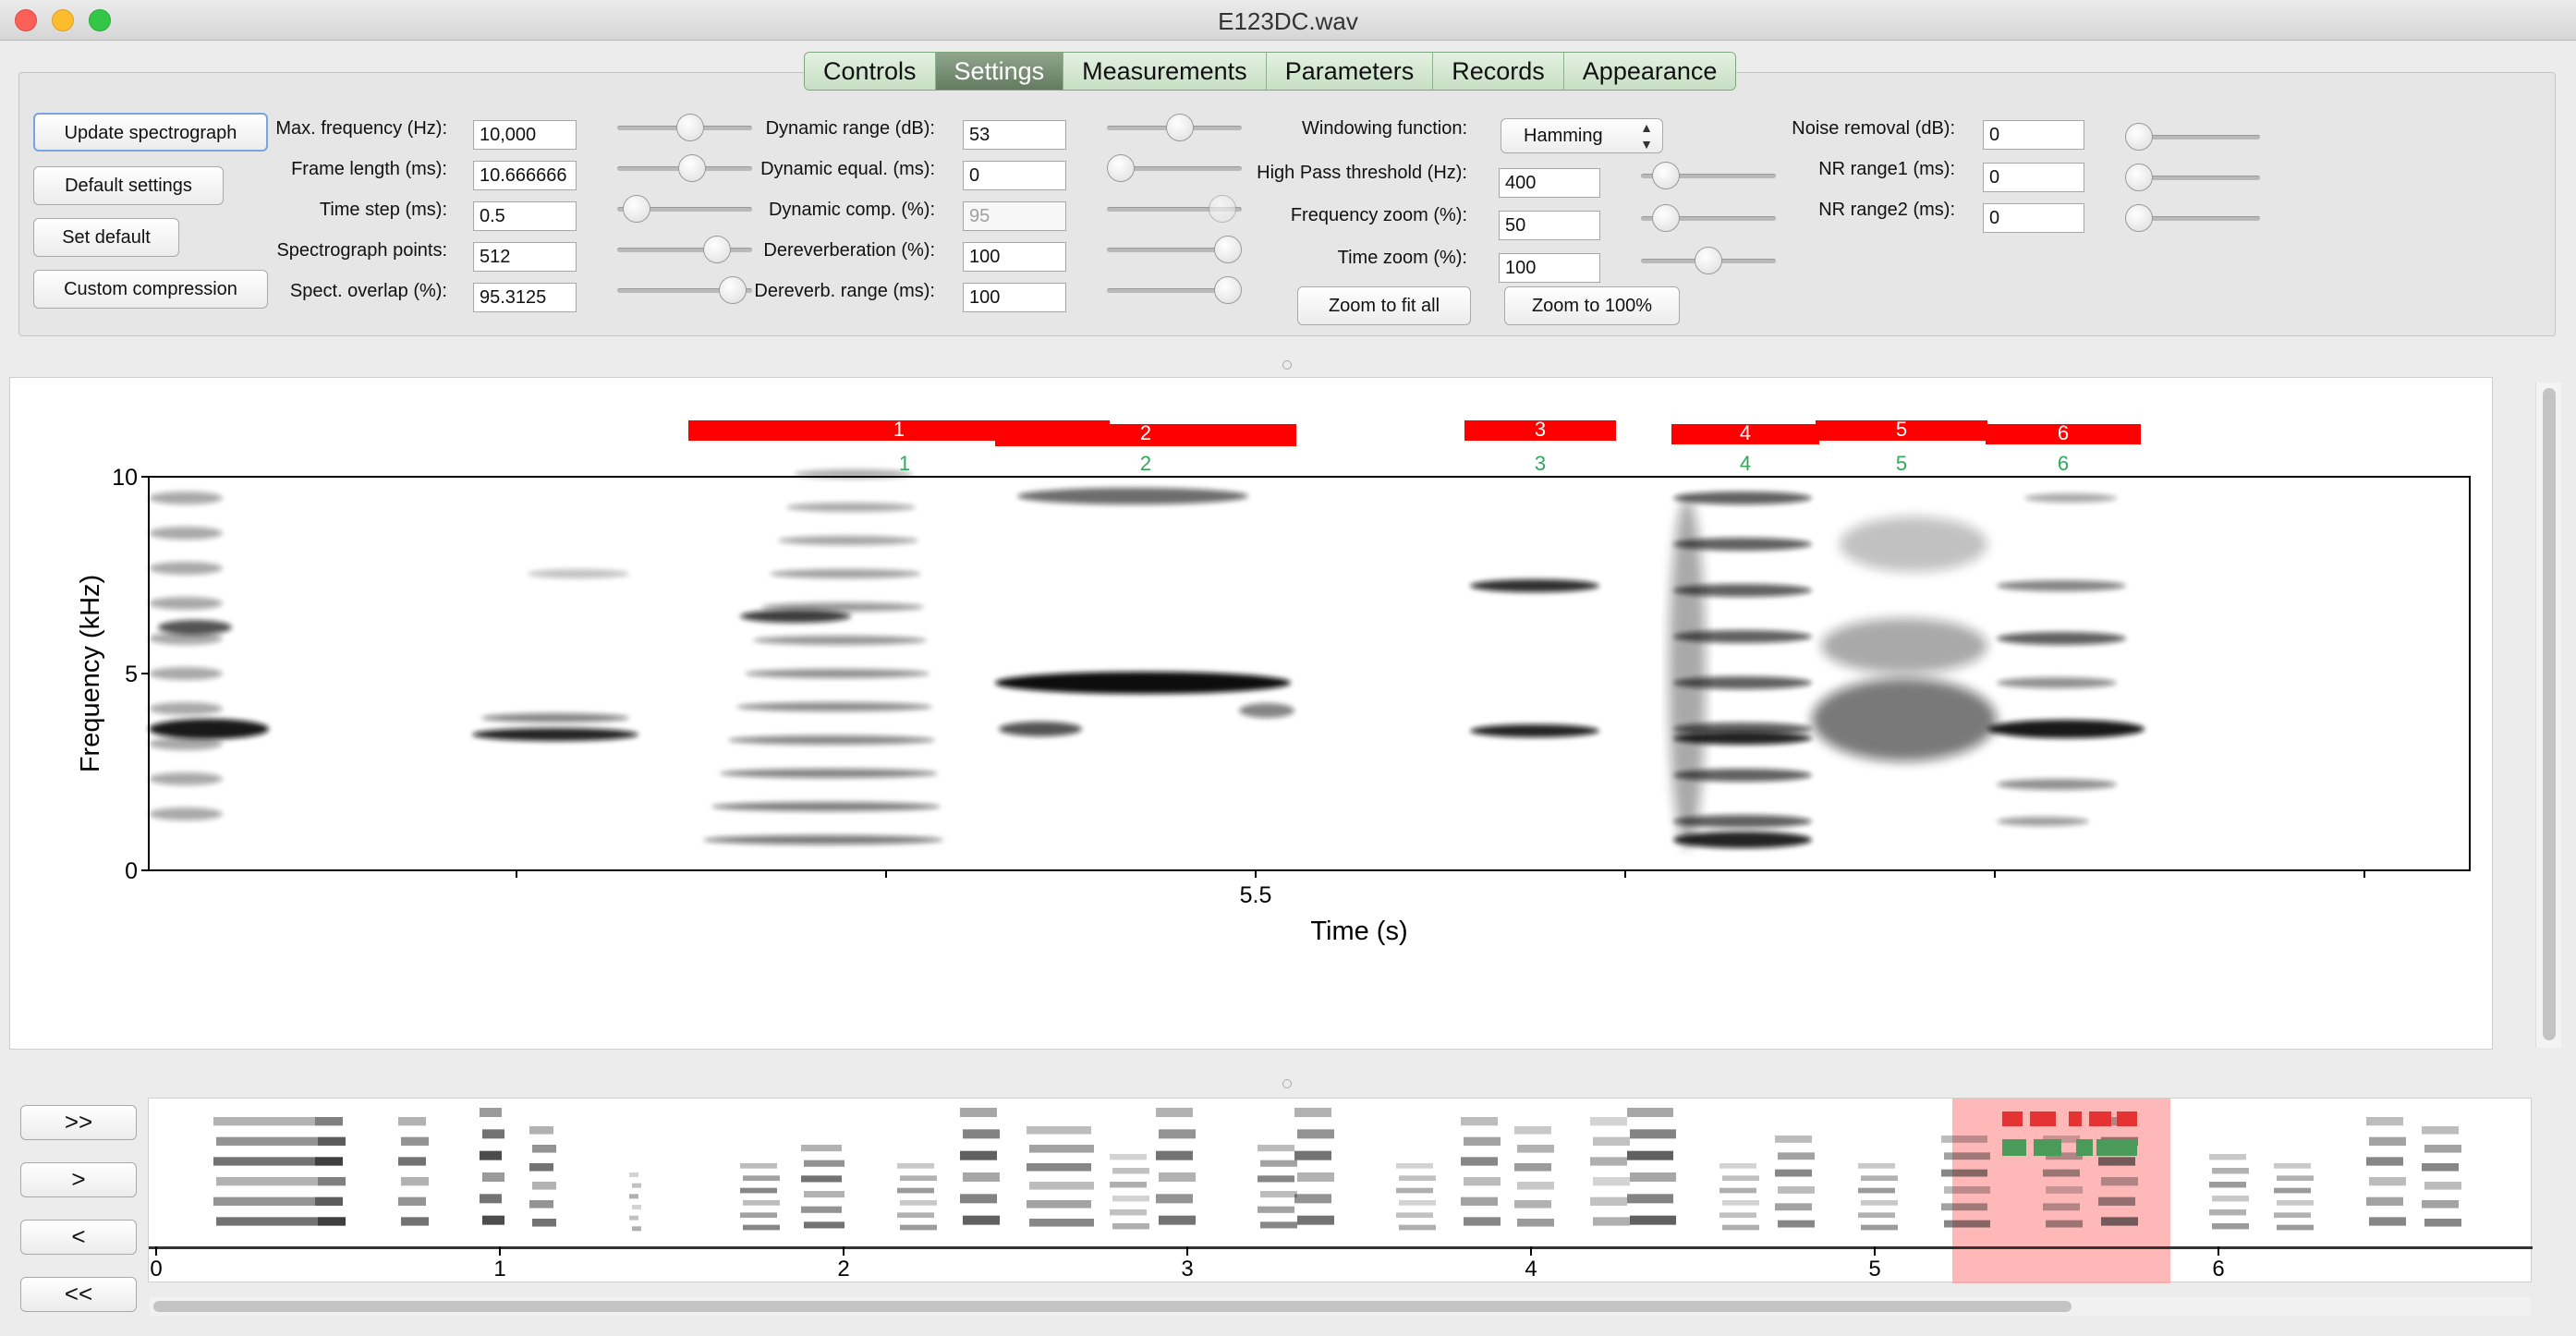  Describe the element at coordinates (1873, 129) in the screenshot. I see `noise-removal-label: Noise removal (dB):` at that location.